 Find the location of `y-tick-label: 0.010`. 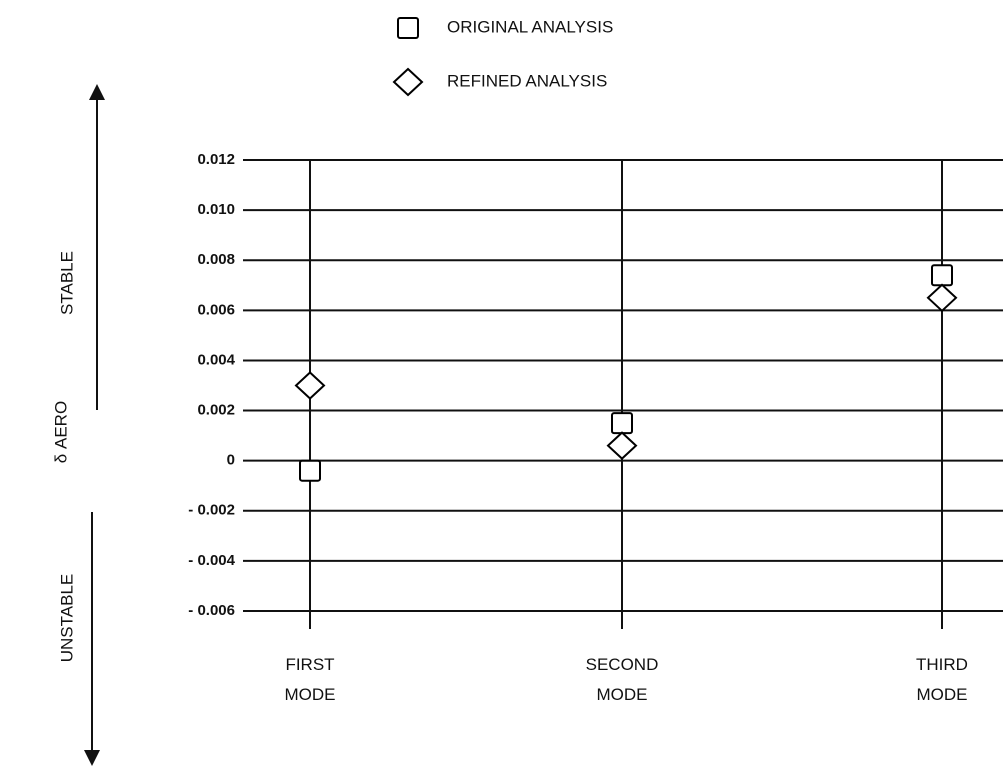

y-tick-label: 0.010 is located at coordinates (216, 209).